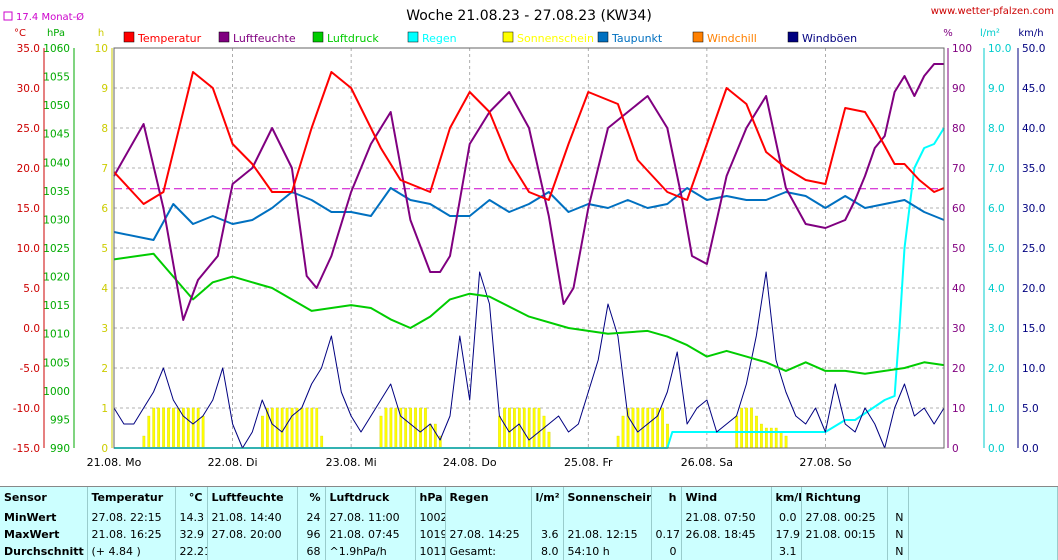 This screenshot has height=560, width=1058. I want to click on x-tick-label: 27.08. So, so click(825, 462).